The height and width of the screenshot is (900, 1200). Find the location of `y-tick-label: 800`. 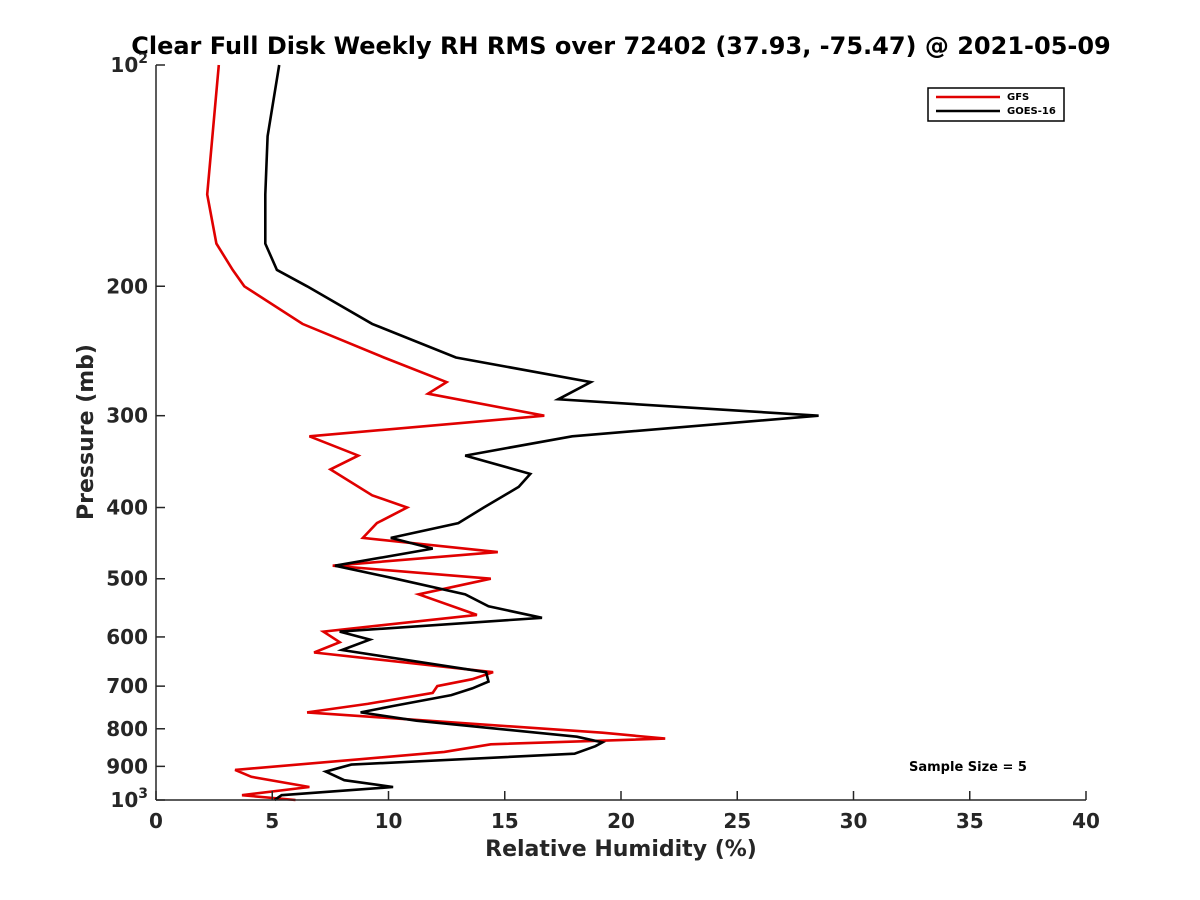

y-tick-label: 800 is located at coordinates (127, 729).